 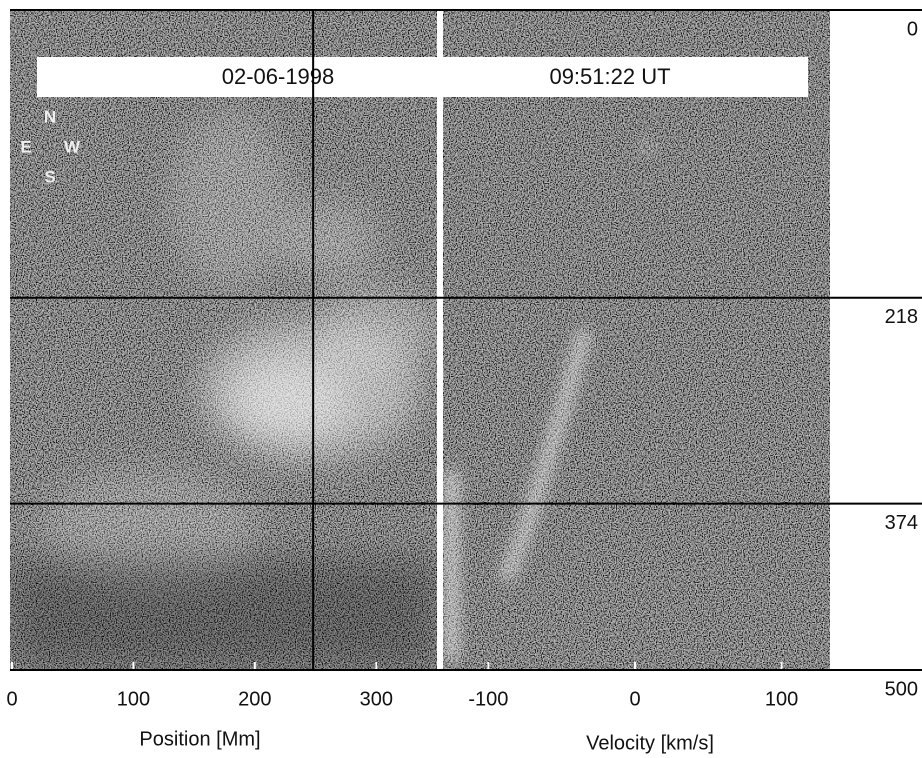 I want to click on panel-divider, so click(x=440, y=340).